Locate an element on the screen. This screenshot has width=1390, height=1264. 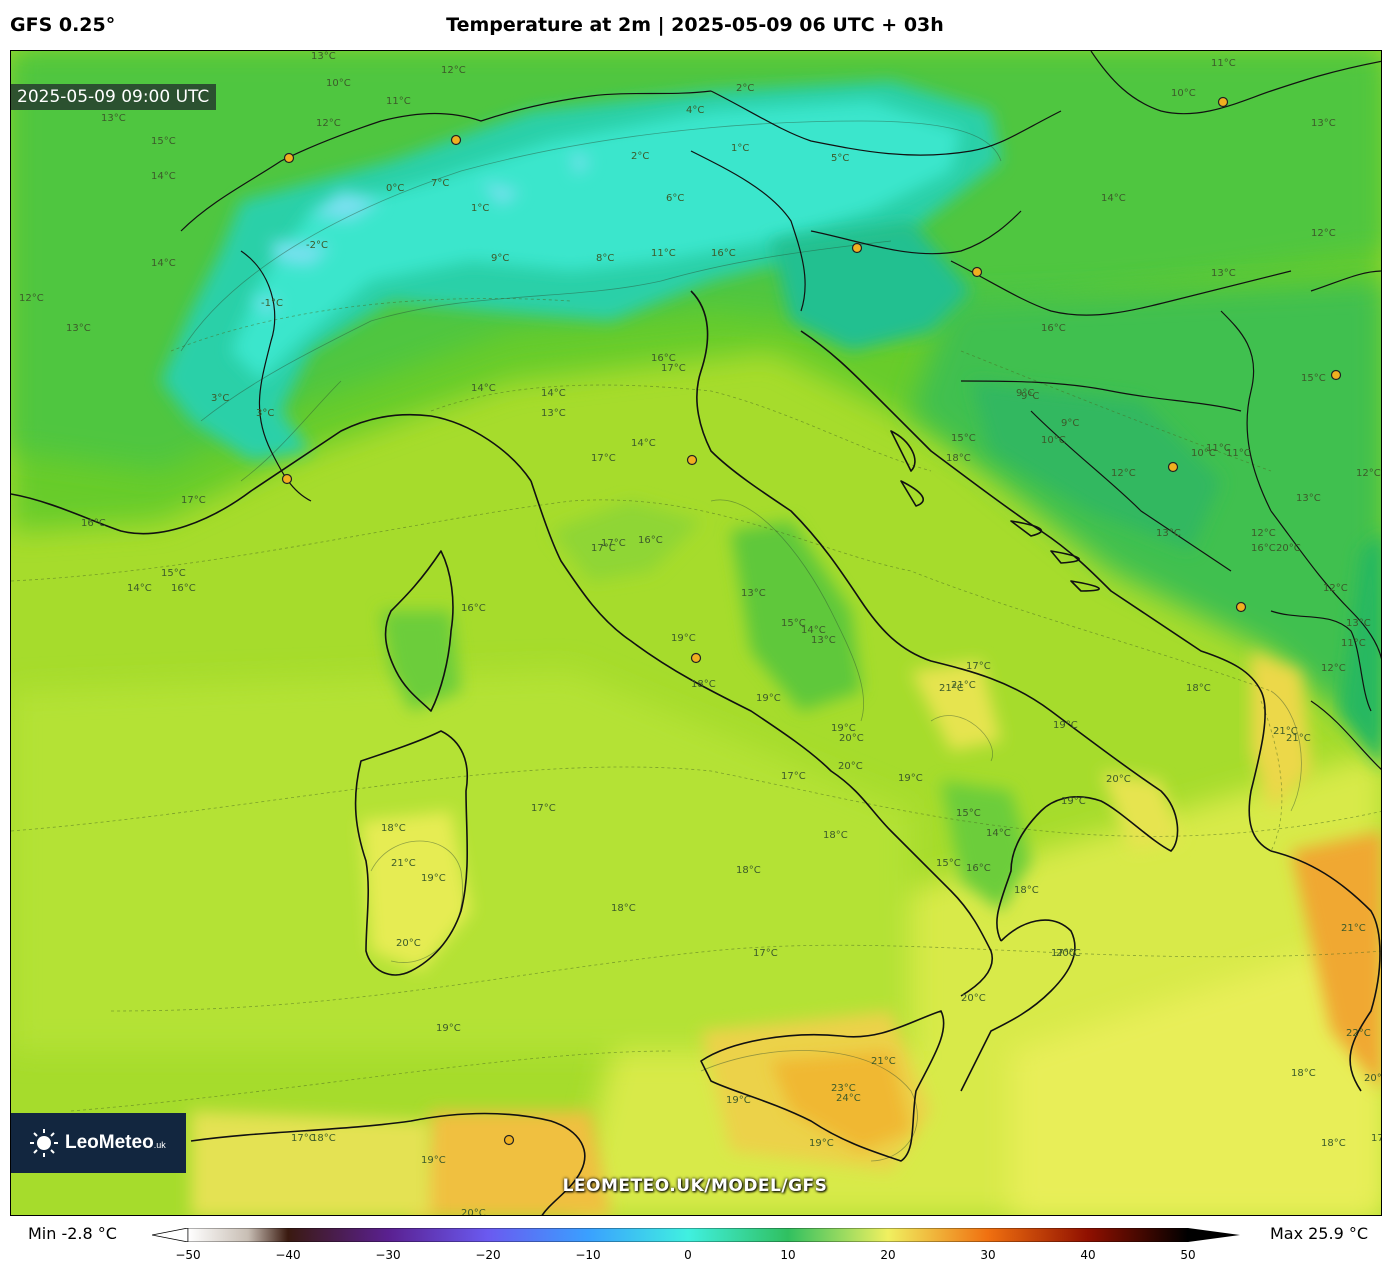
contour-label: 23°C is located at coordinates (843, 1088).